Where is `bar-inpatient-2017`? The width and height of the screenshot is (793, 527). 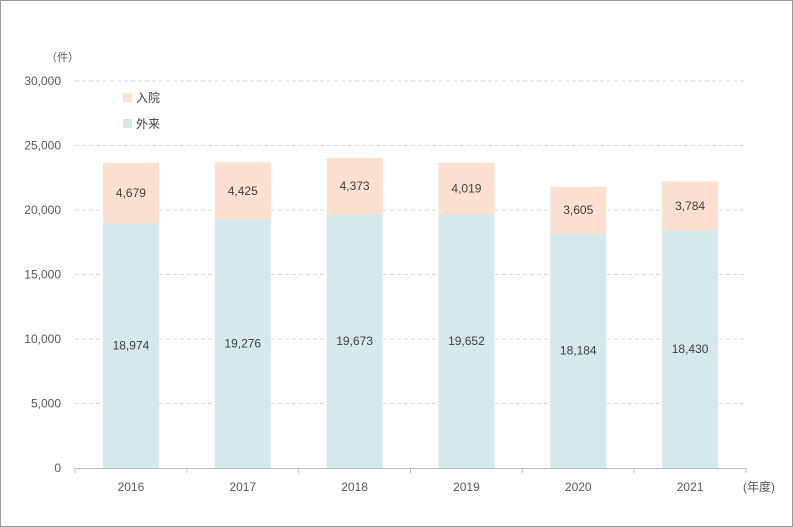 bar-inpatient-2017 is located at coordinates (242, 191).